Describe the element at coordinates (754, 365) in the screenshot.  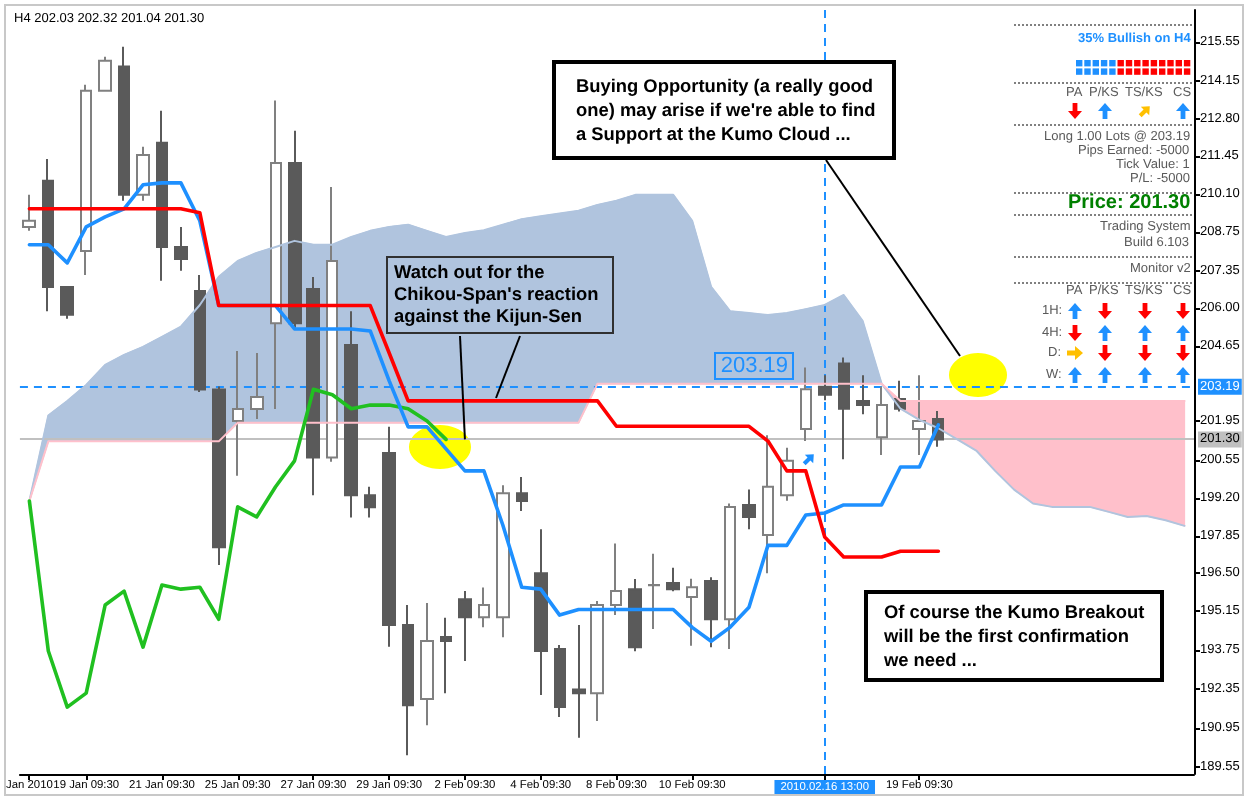
I see `annotation: 203.19` at that location.